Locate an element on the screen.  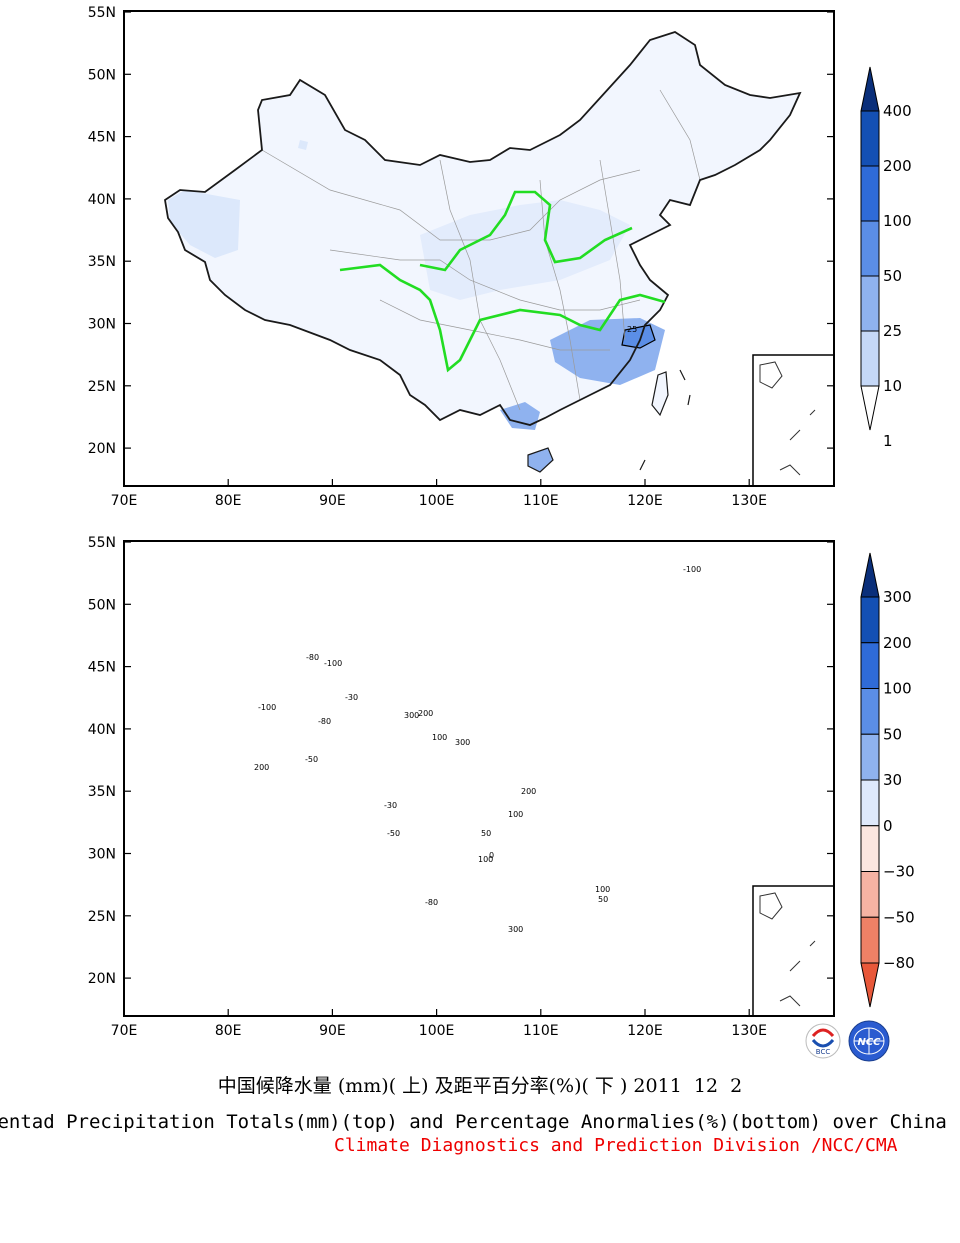
lon-tick-label: 70E is located at coordinates (124, 1031).